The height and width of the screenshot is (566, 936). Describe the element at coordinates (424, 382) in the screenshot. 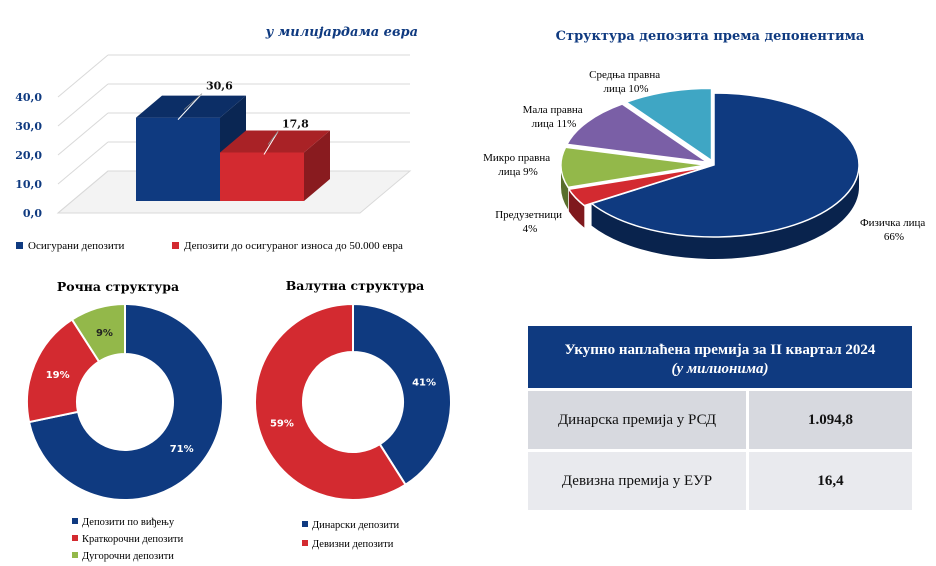

I see `donut2-slices-slice-label-0: 41%` at that location.